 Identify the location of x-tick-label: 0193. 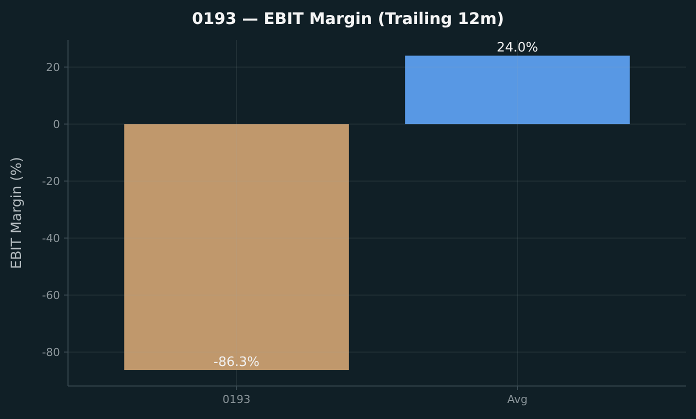
(236, 399).